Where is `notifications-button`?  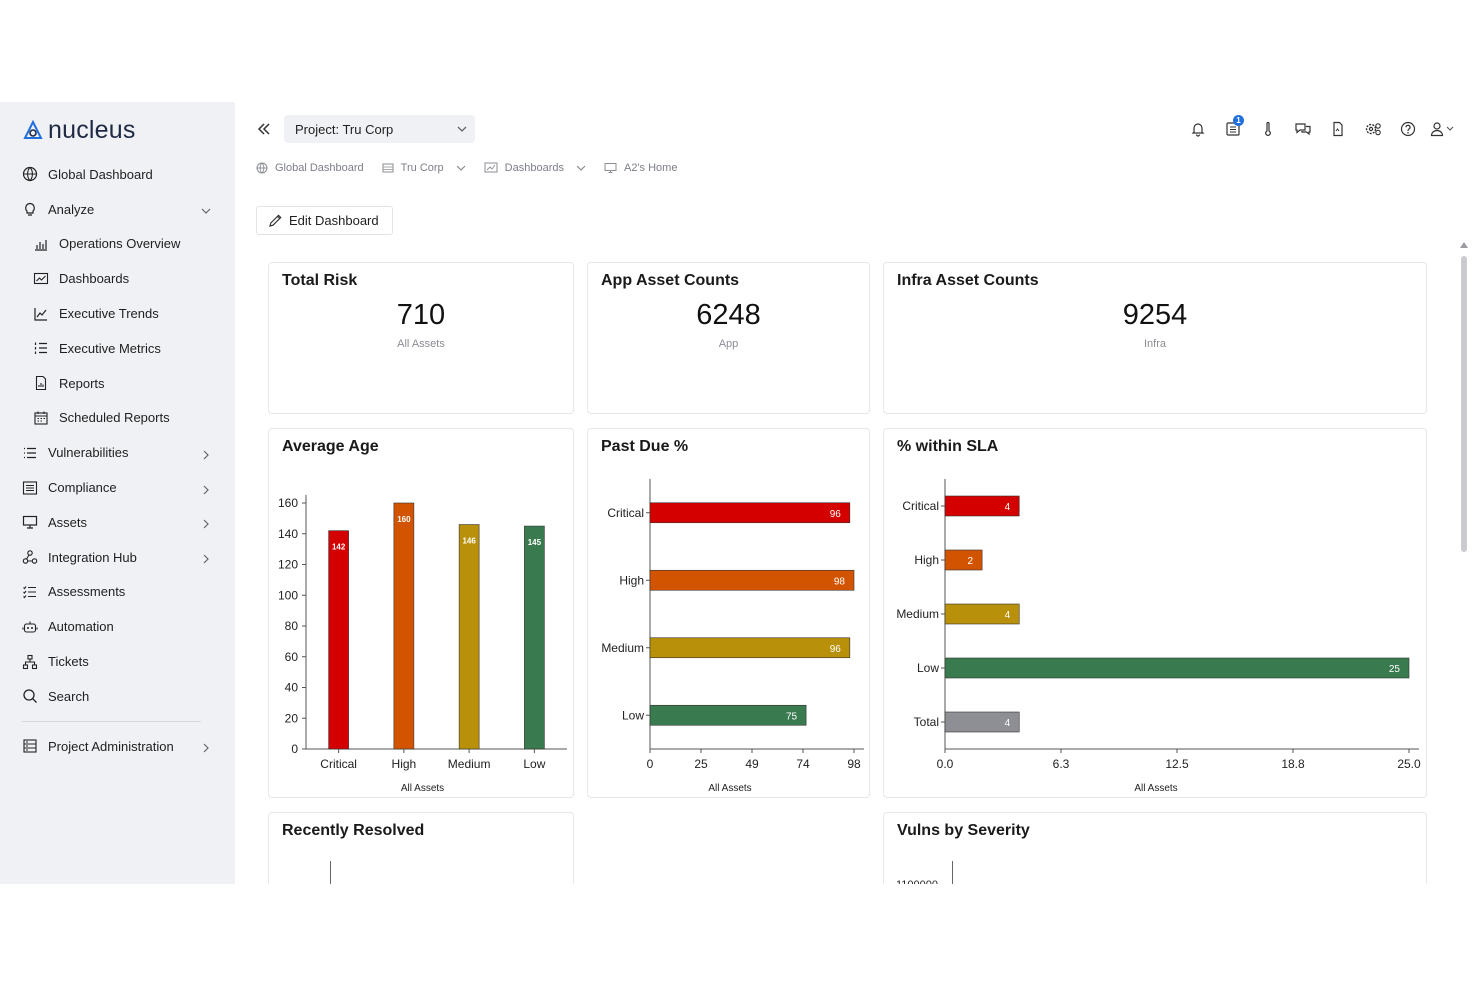 notifications-button is located at coordinates (1197, 129).